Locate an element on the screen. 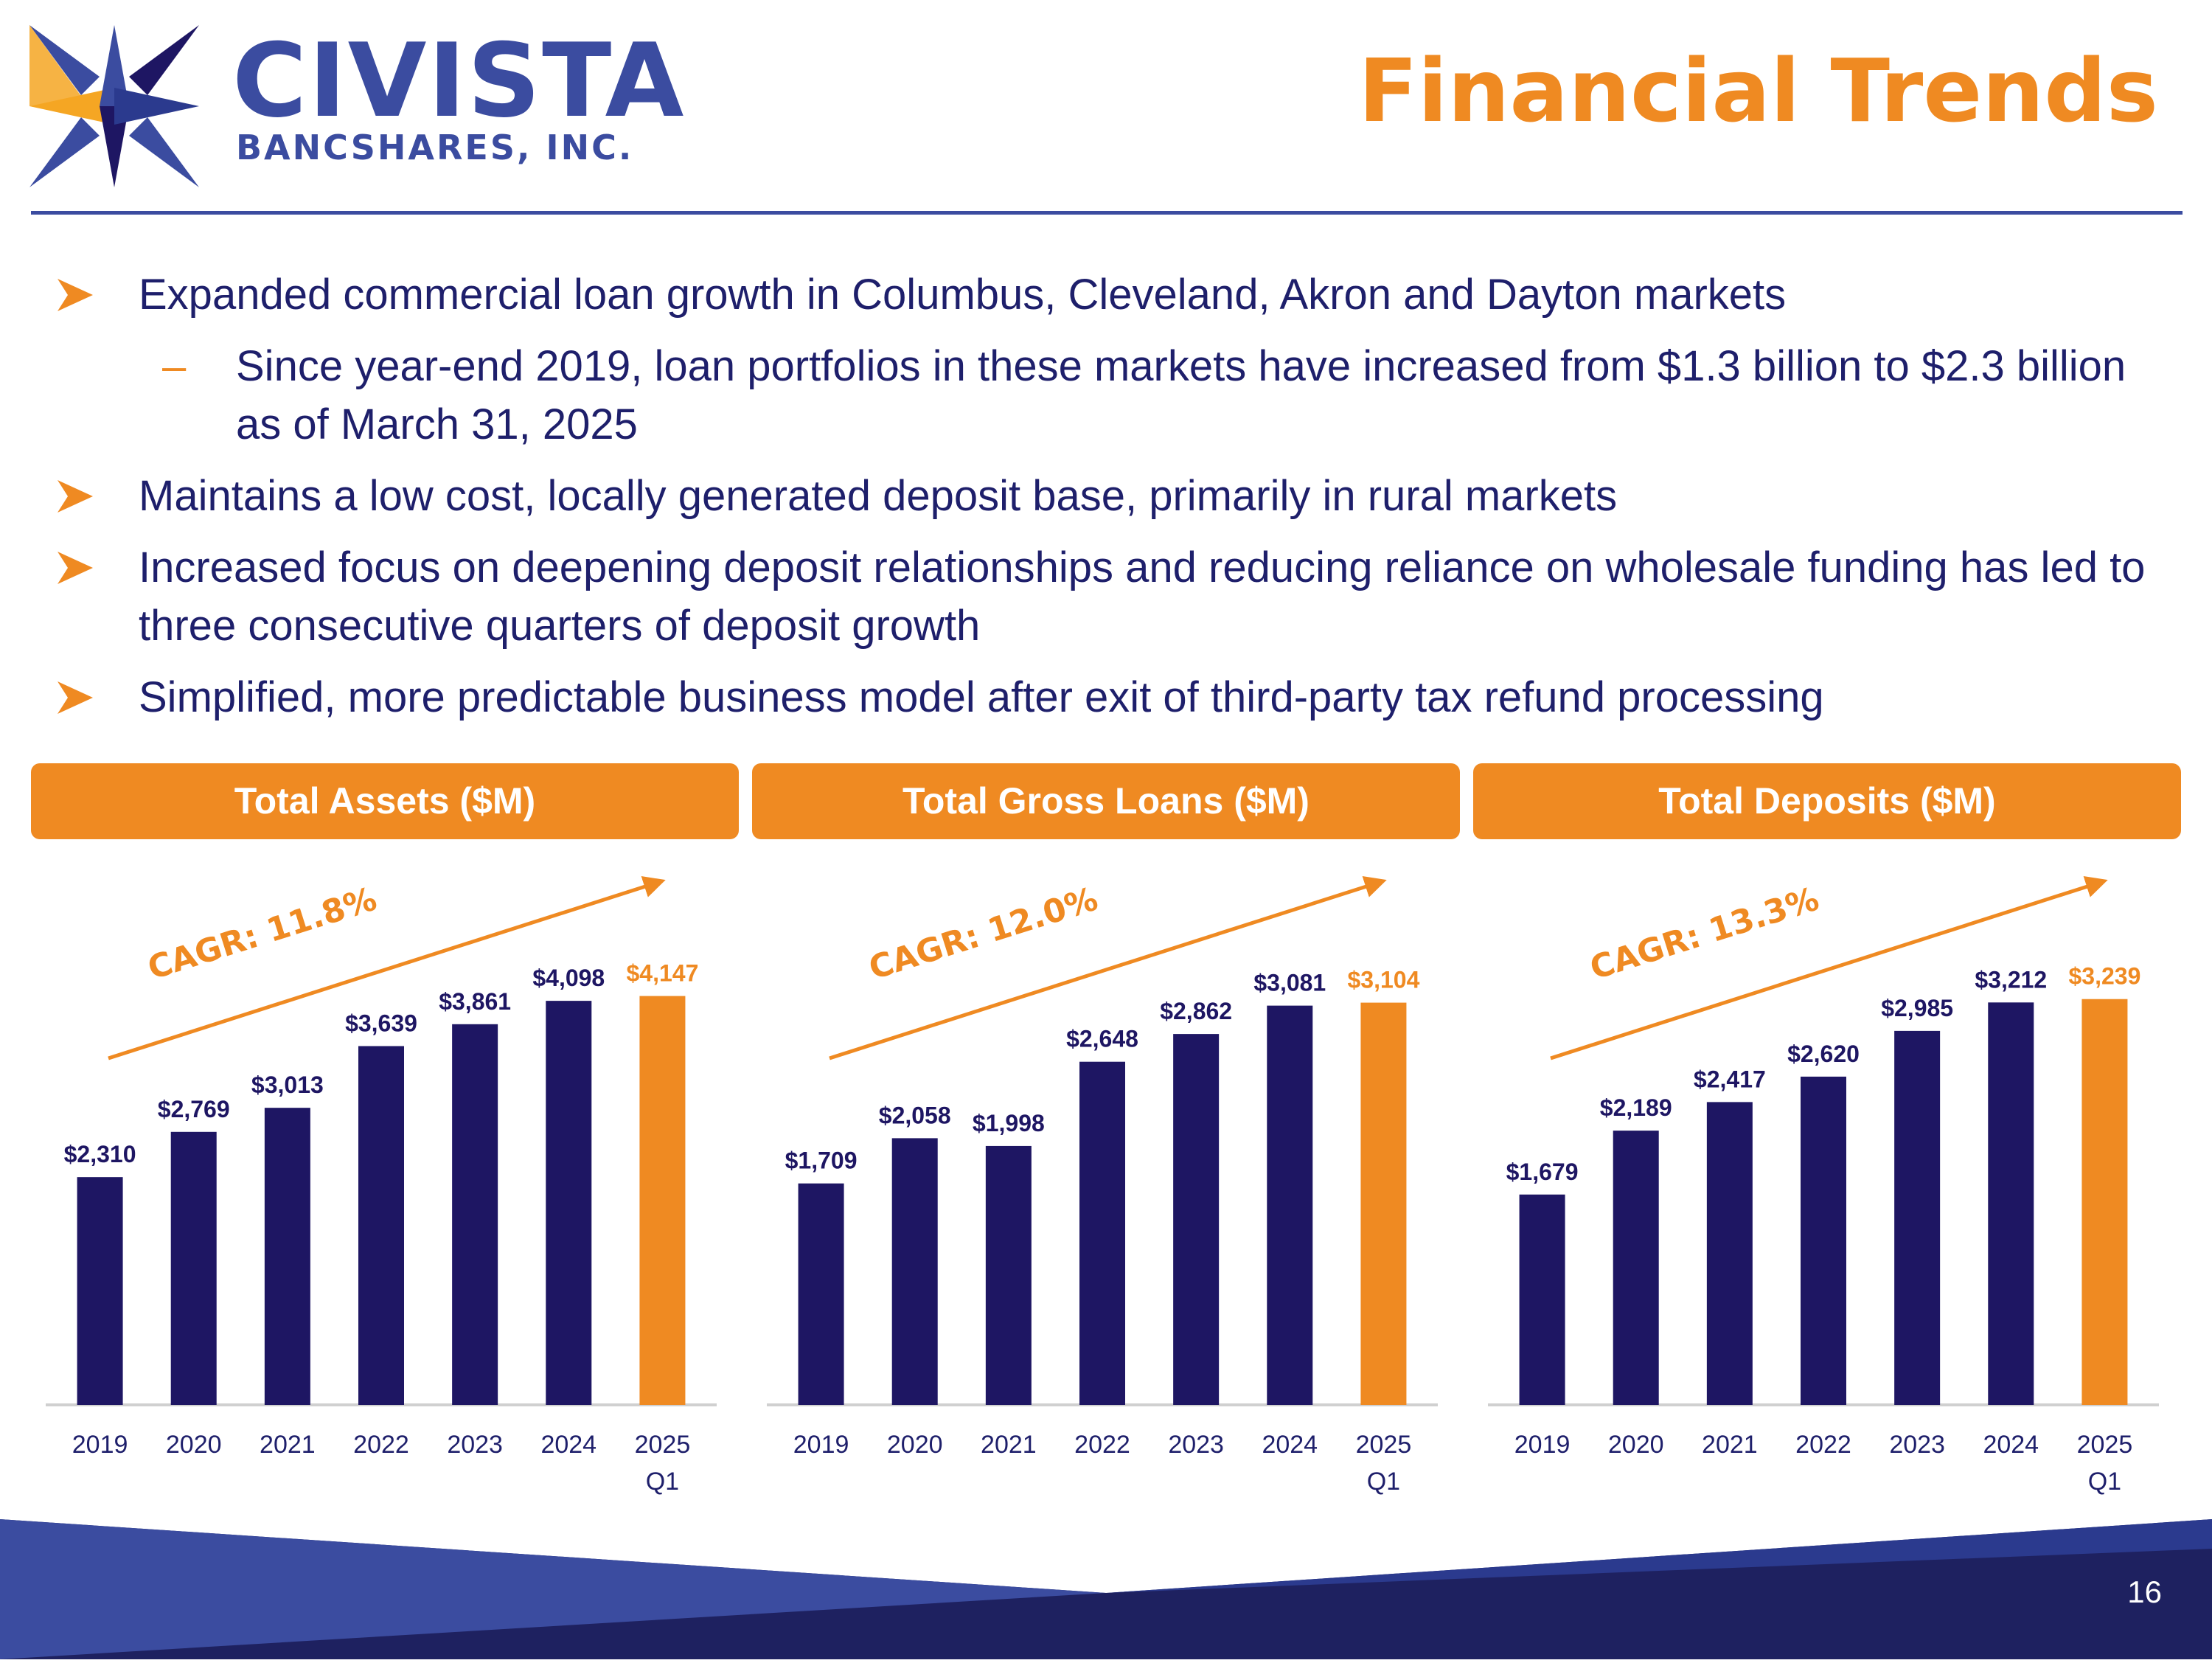  data-label: $1,998 is located at coordinates (1009, 1123).